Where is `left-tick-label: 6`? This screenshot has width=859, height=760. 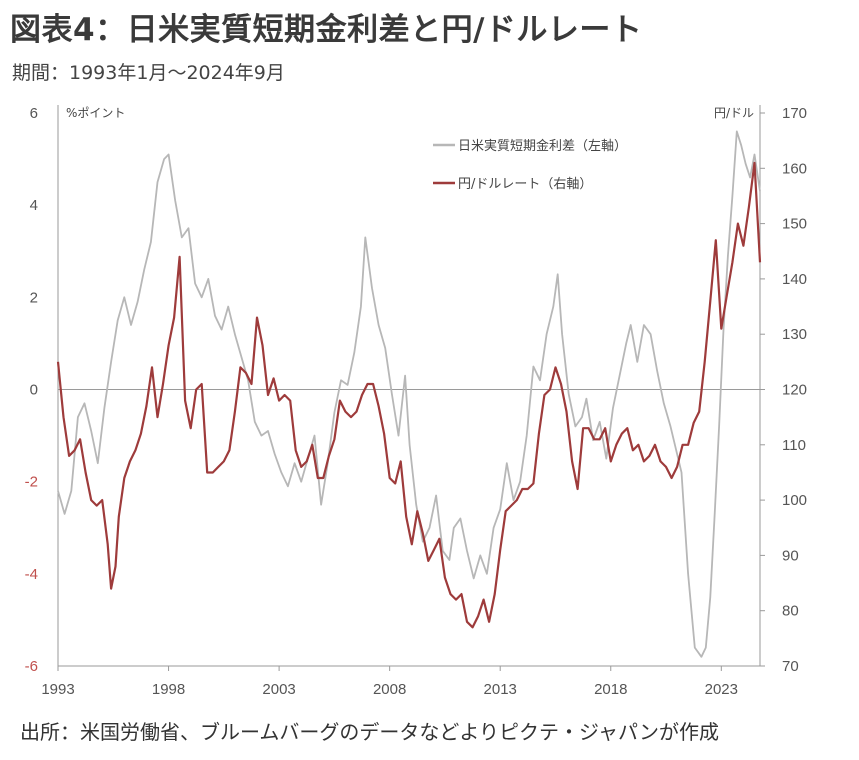
left-tick-label: 6 is located at coordinates (34, 113).